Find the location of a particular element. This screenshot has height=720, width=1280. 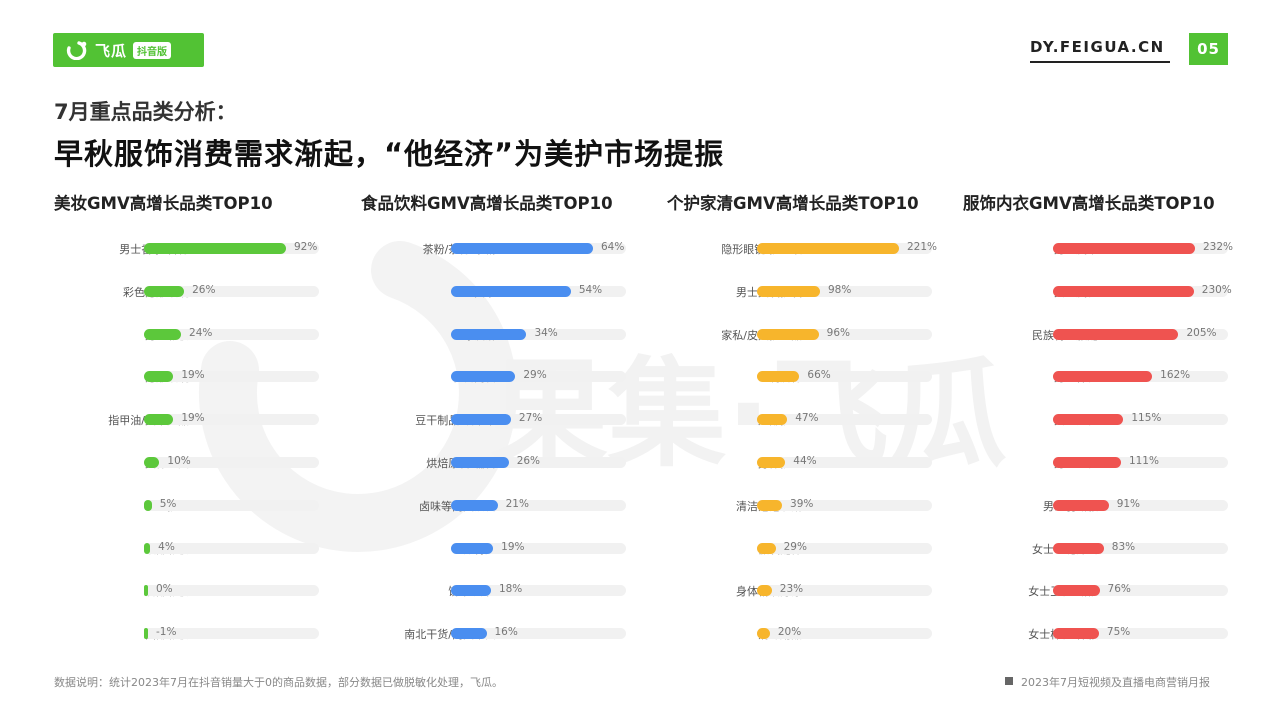

value-label: 4% is located at coordinates (166, 546).